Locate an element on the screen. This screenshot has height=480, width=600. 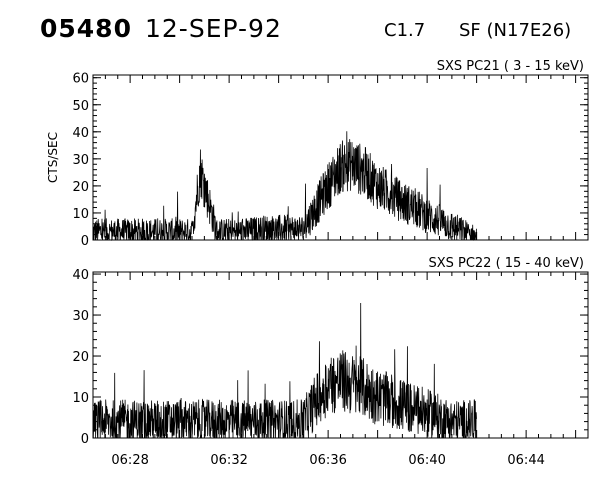
flare-info: SF (N17E26) is located at coordinates (515, 30).